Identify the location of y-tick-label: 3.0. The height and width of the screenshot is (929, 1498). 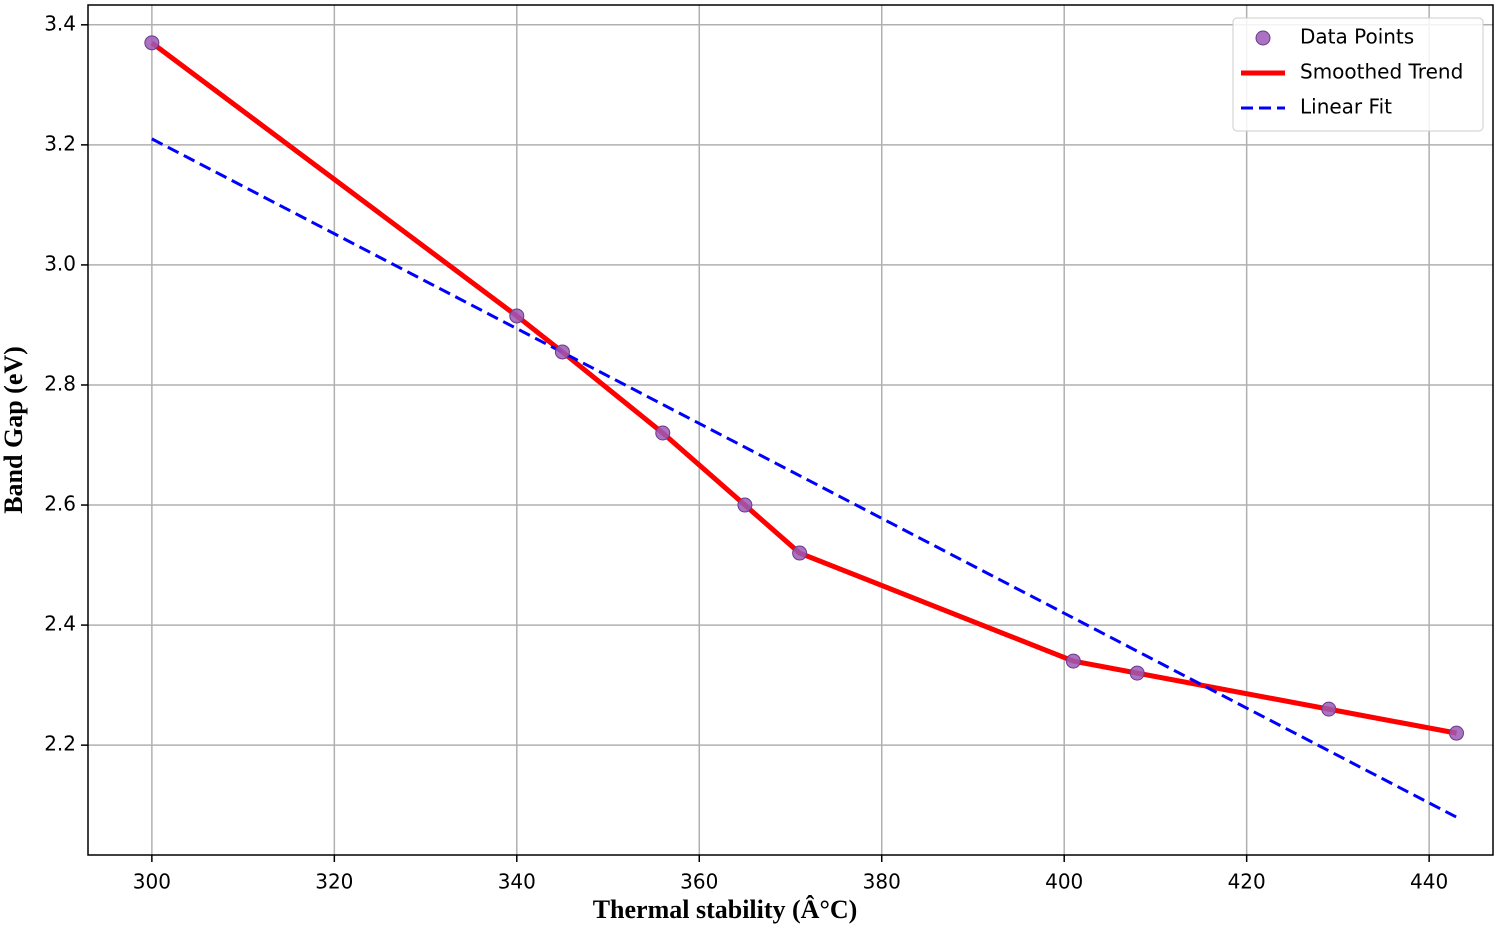
(60, 263).